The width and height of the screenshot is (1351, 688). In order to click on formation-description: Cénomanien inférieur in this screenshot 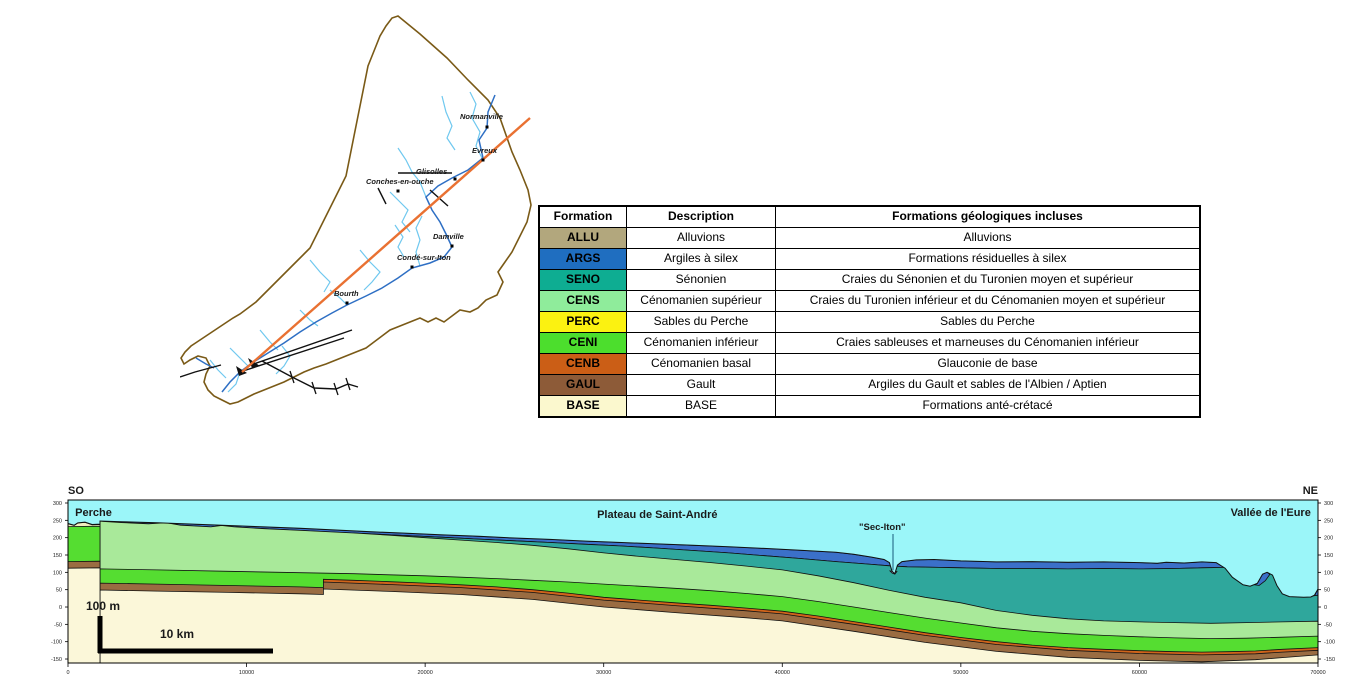, I will do `click(701, 343)`.